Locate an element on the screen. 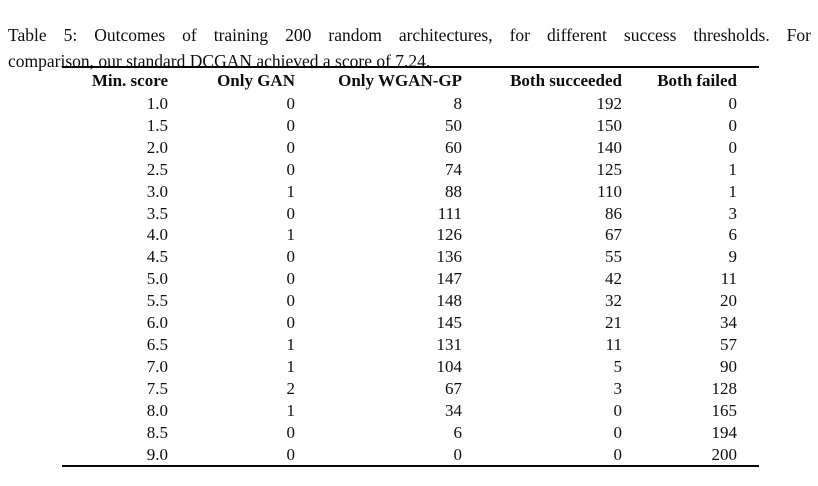 The height and width of the screenshot is (486, 818). table-cell: 6.0 is located at coordinates (157, 323).